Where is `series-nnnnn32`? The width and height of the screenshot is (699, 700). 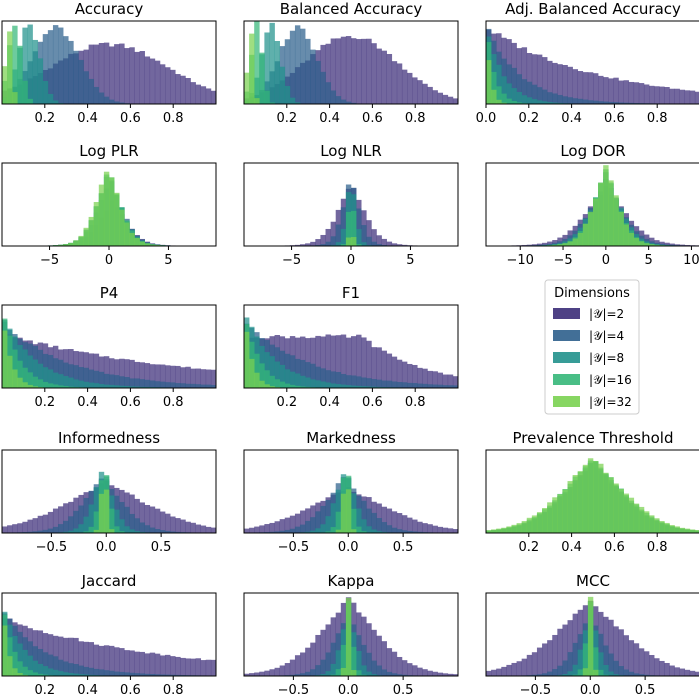 series-nnnnn32 is located at coordinates (10, 68).